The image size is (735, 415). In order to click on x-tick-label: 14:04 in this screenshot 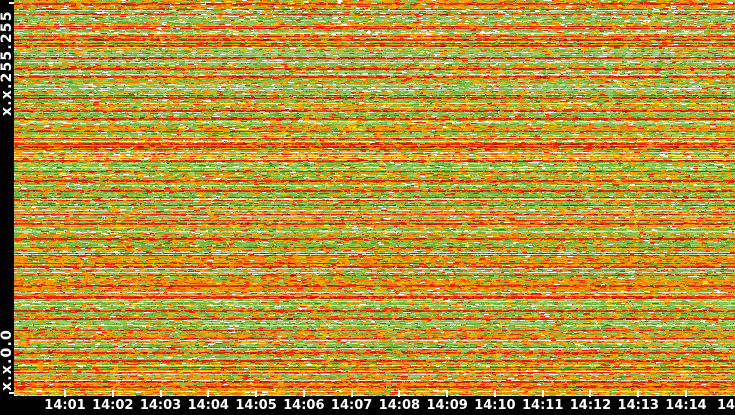, I will do `click(208, 405)`.